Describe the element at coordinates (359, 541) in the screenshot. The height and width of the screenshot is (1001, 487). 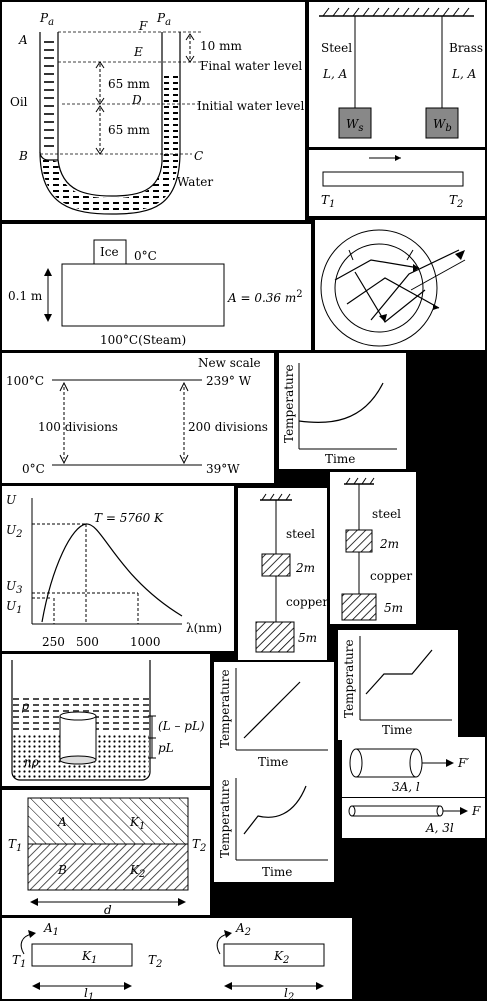
I see `hang2-mass-2m` at that location.